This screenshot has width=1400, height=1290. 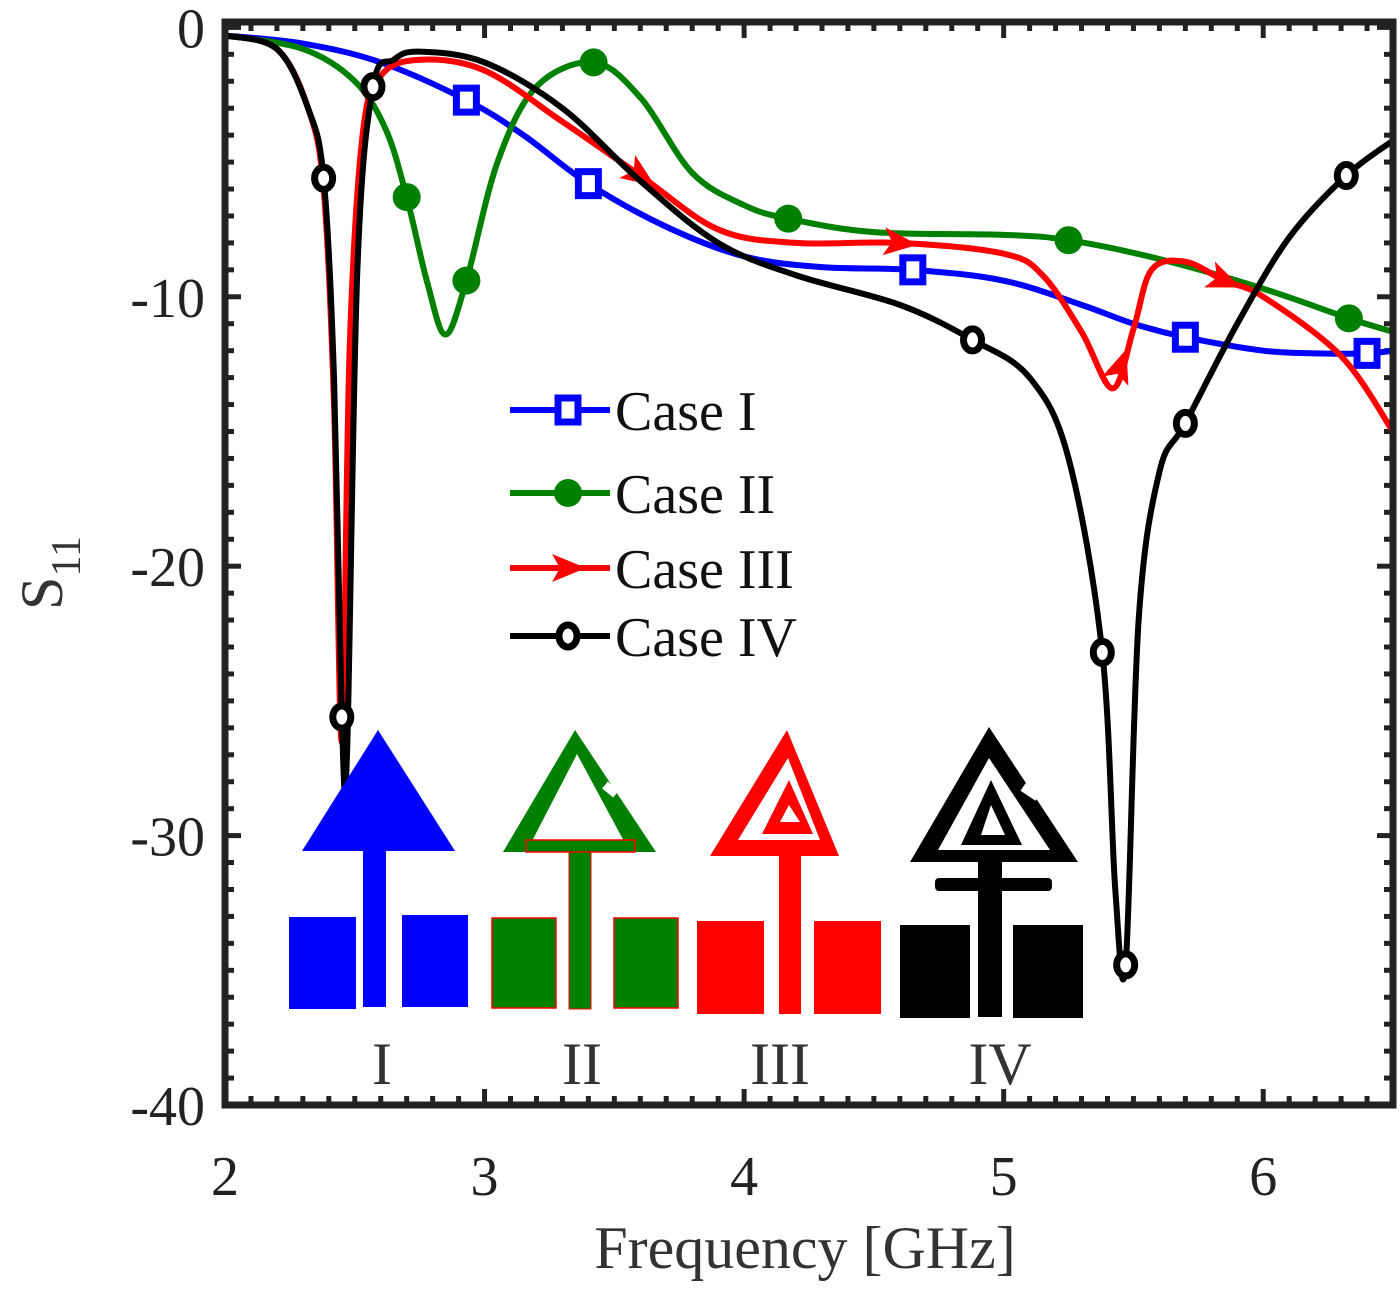 I want to click on inset-label-iv: IV, so click(x=999, y=1064).